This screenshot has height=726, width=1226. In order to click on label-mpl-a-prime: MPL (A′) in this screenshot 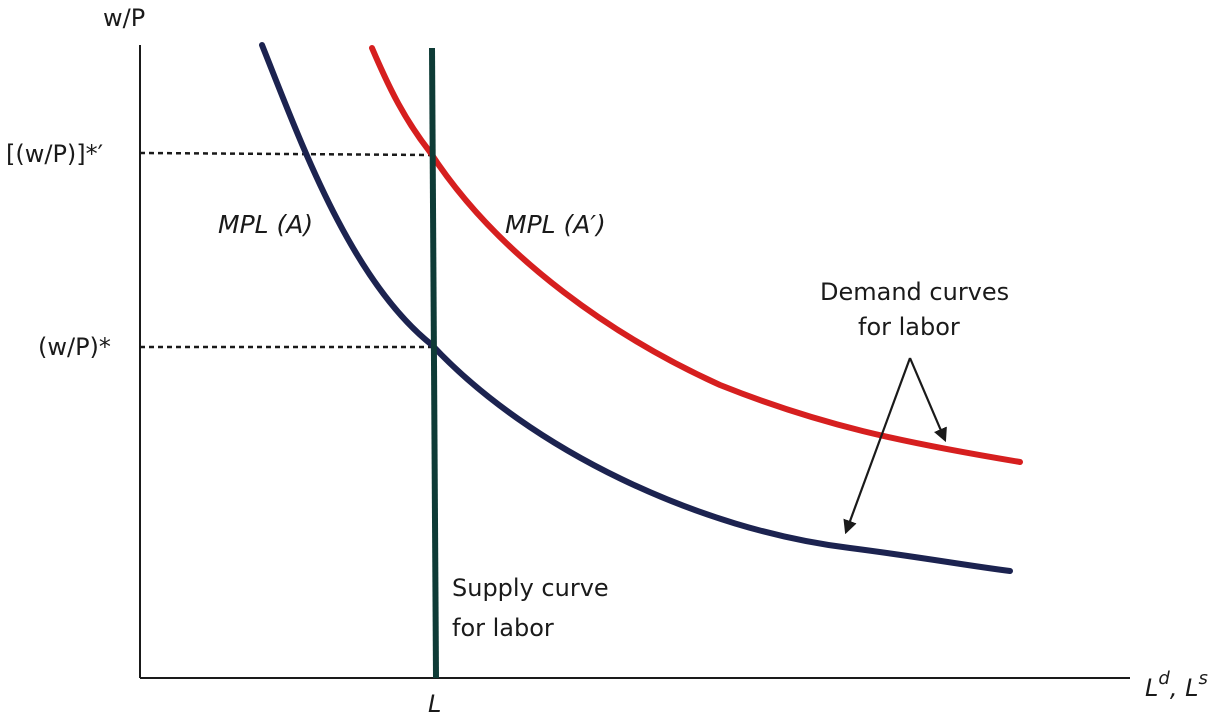, I will do `click(555, 224)`.